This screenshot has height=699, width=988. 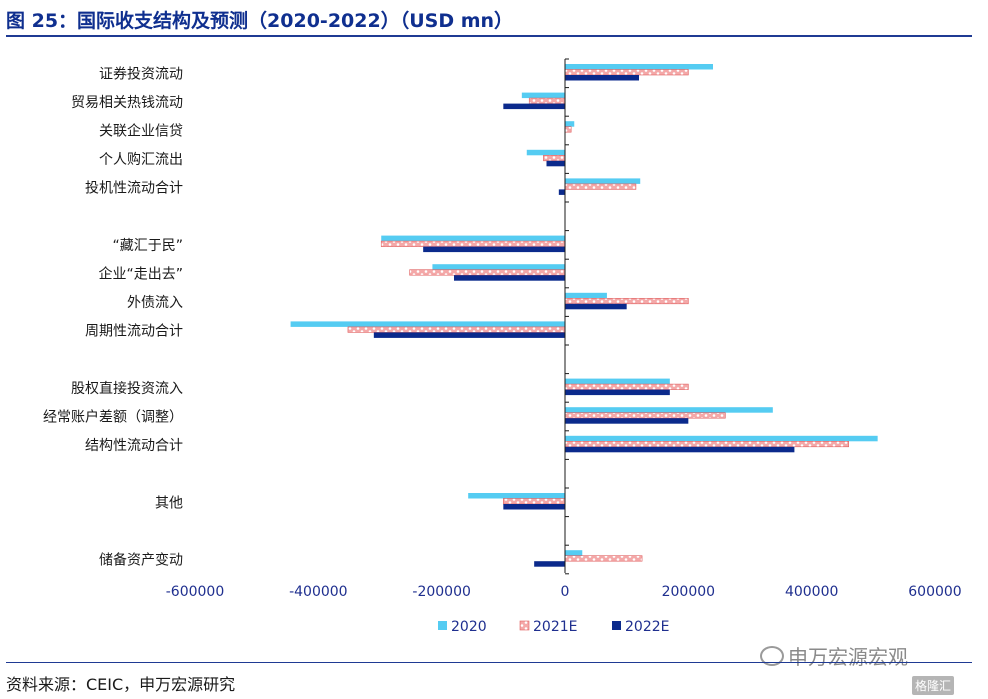 What do you see at coordinates (441, 592) in the screenshot?
I see `x-tick-label: -200000` at bounding box center [441, 592].